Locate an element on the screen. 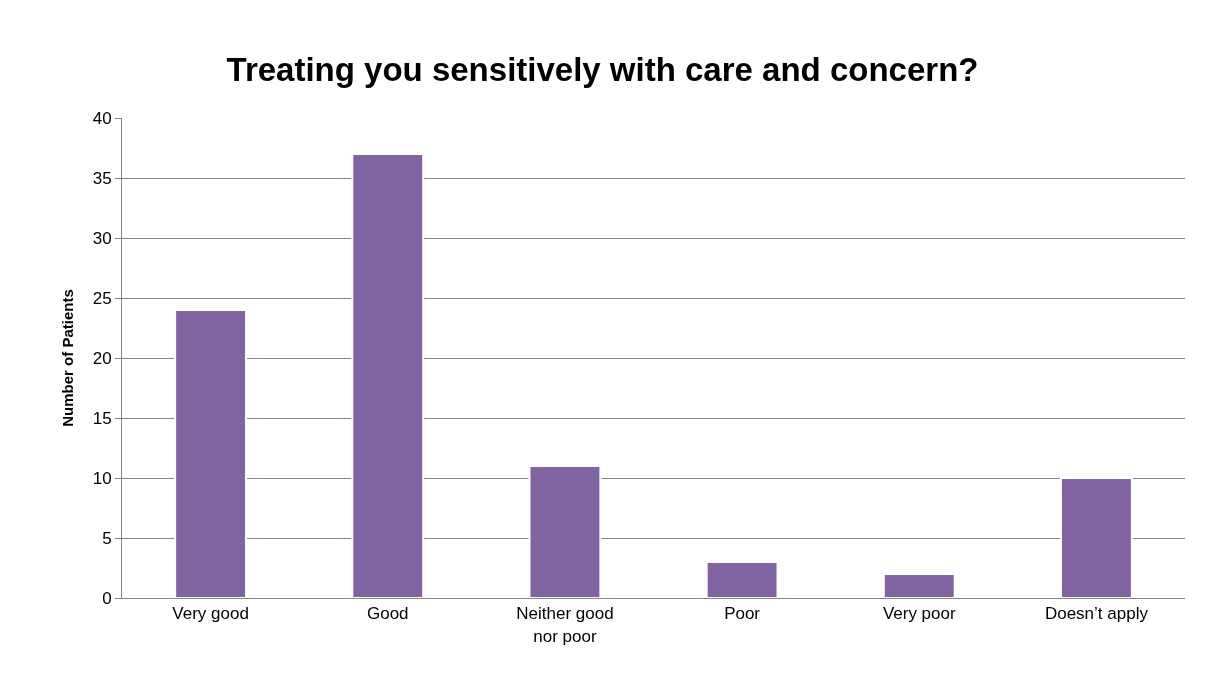 The height and width of the screenshot is (692, 1205). y-axis-title: Number of Patients is located at coordinates (67, 358).